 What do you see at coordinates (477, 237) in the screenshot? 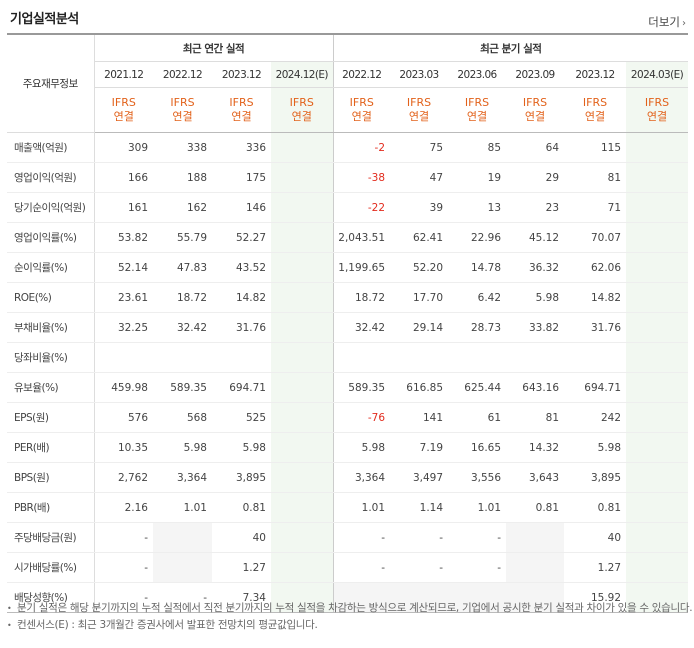
I see `table-cell: 22.96` at bounding box center [477, 237].